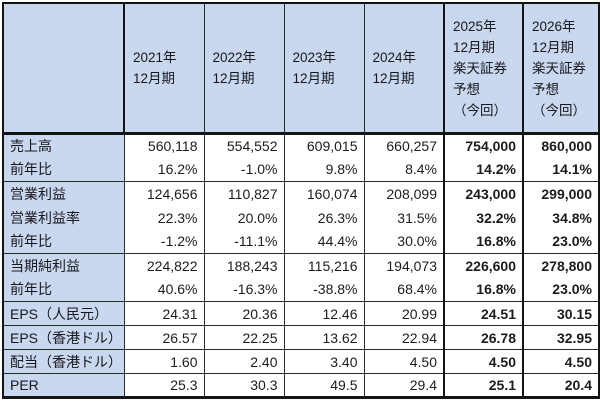 This screenshot has height=412, width=600. I want to click on cell: 188,243, so click(244, 265).